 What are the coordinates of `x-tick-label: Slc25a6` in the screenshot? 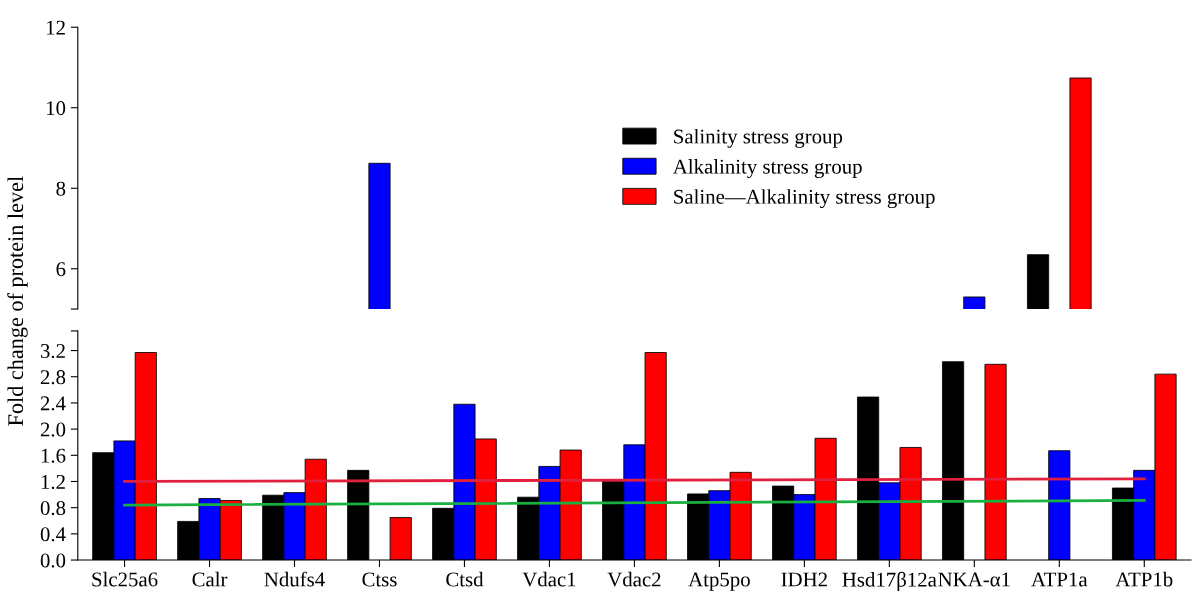 It's located at (125, 579).